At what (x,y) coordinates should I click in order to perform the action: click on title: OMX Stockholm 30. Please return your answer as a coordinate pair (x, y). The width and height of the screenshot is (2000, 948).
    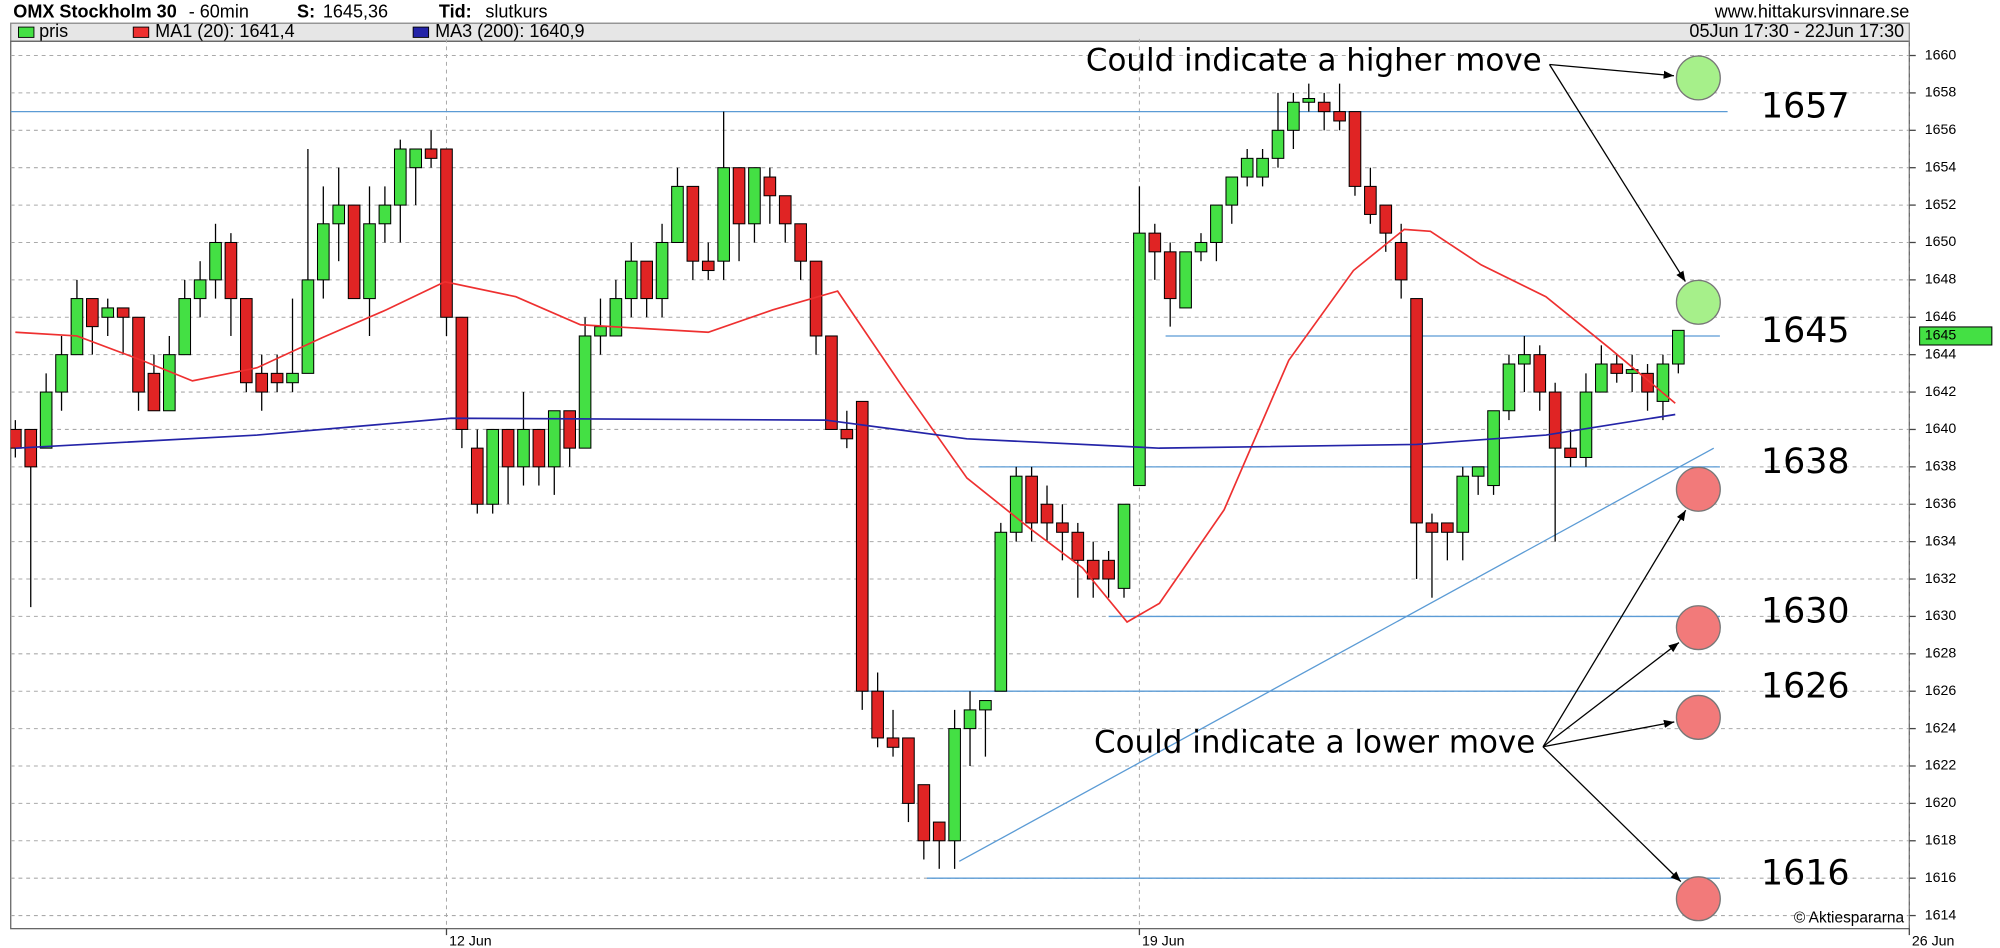
    Looking at the image, I should click on (94, 12).